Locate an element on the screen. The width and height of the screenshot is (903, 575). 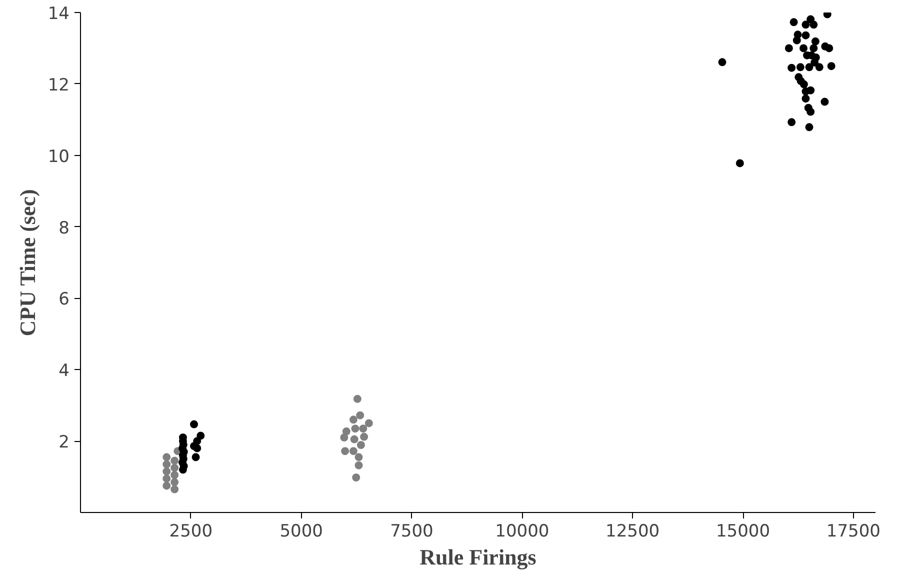
y-tick-label: 14 is located at coordinates (59, 14).